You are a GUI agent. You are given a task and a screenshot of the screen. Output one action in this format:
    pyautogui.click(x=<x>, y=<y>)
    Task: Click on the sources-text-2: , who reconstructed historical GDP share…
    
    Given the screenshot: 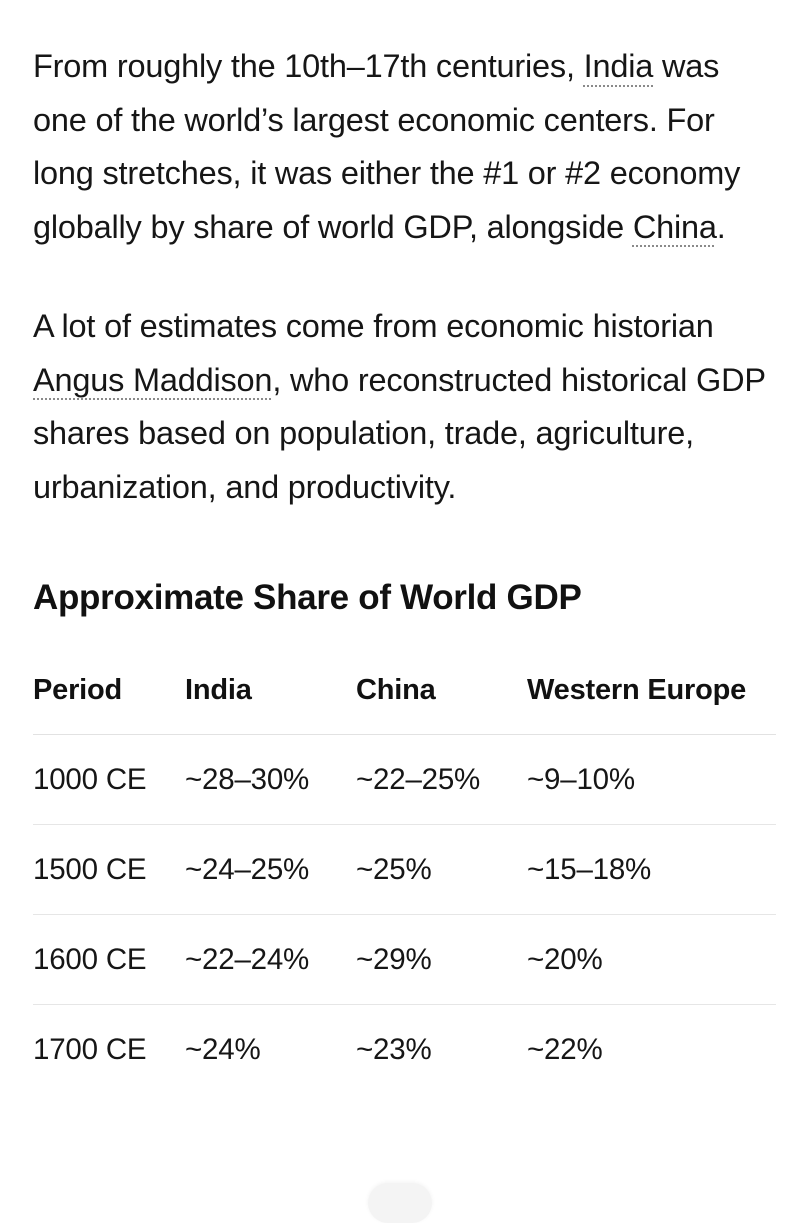 What is the action you would take?
    pyautogui.click(x=399, y=433)
    